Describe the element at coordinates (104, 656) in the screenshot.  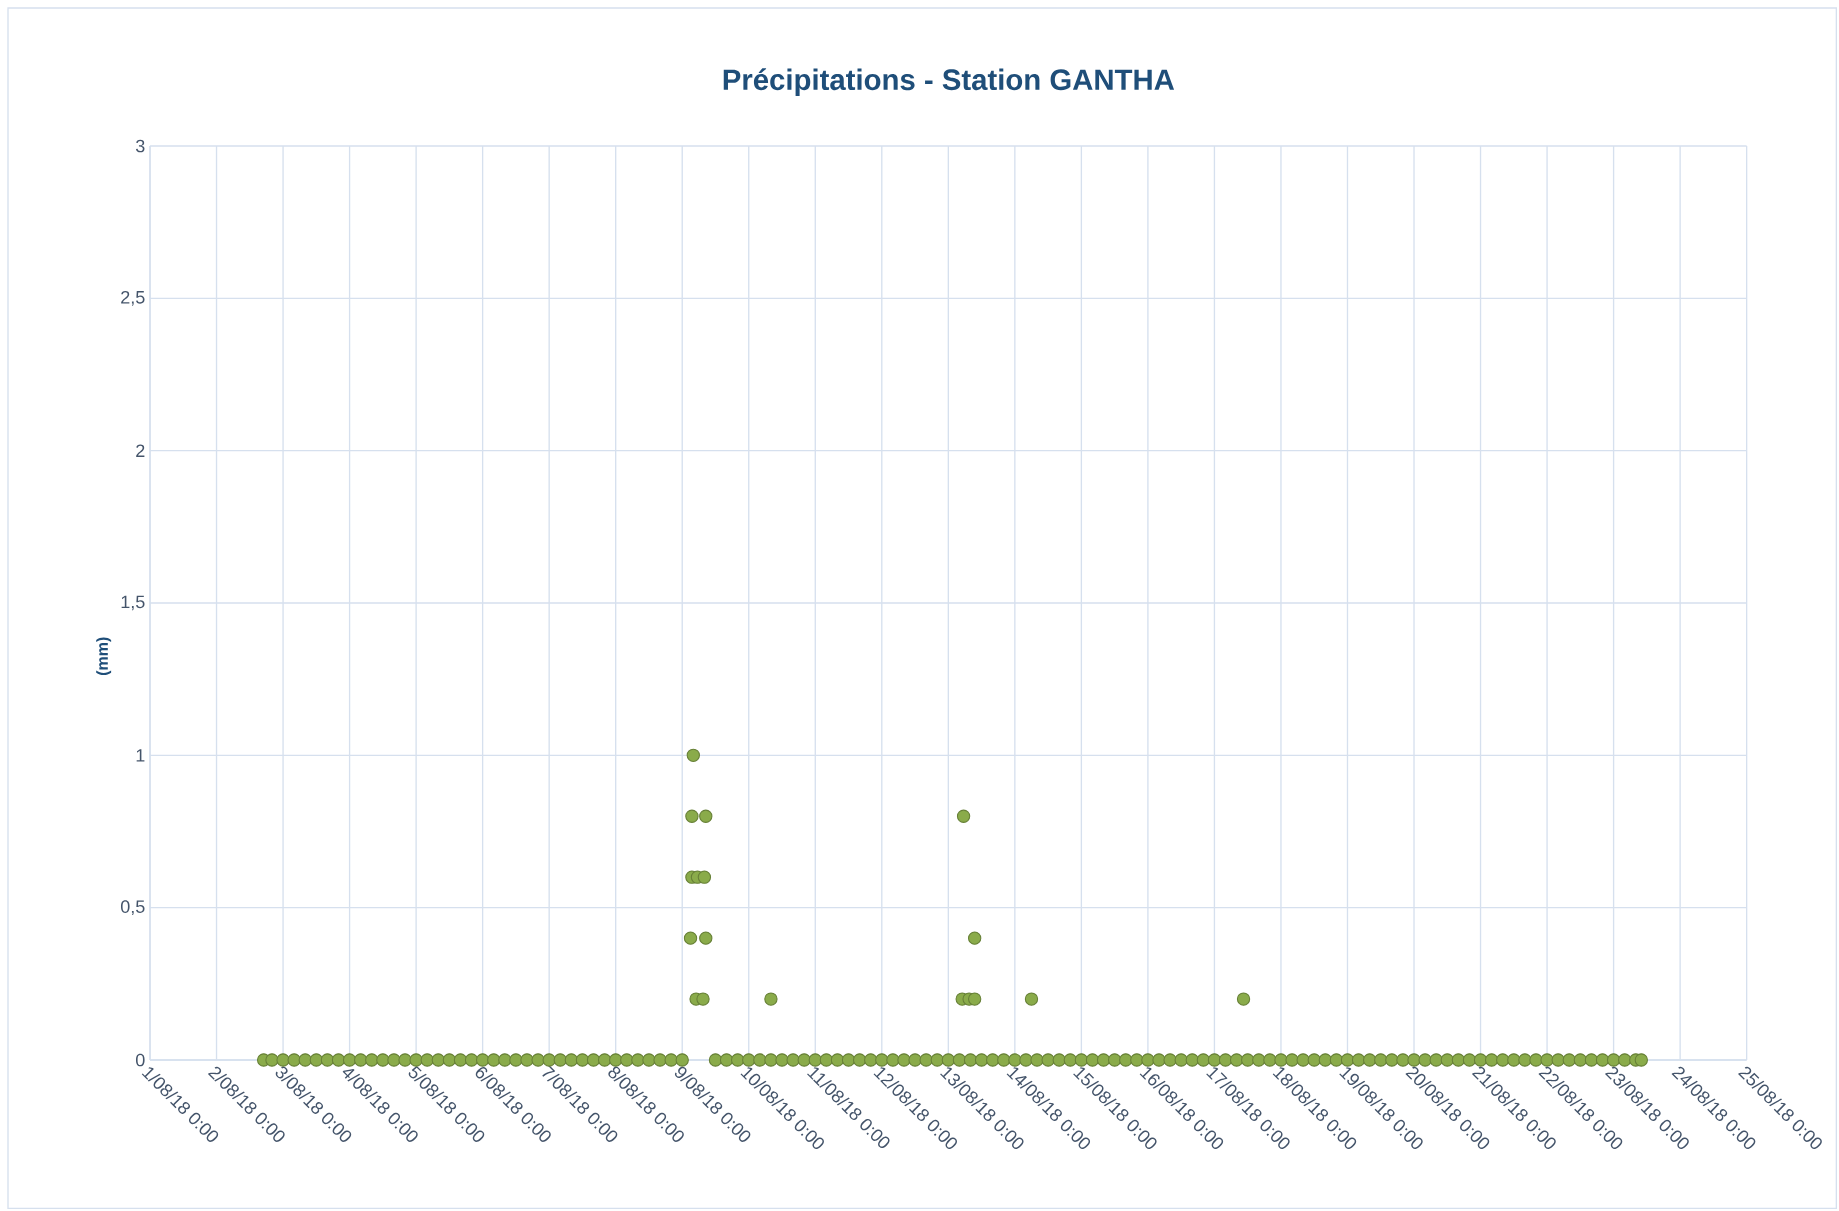
I see `y-axis-title: (mm)` at that location.